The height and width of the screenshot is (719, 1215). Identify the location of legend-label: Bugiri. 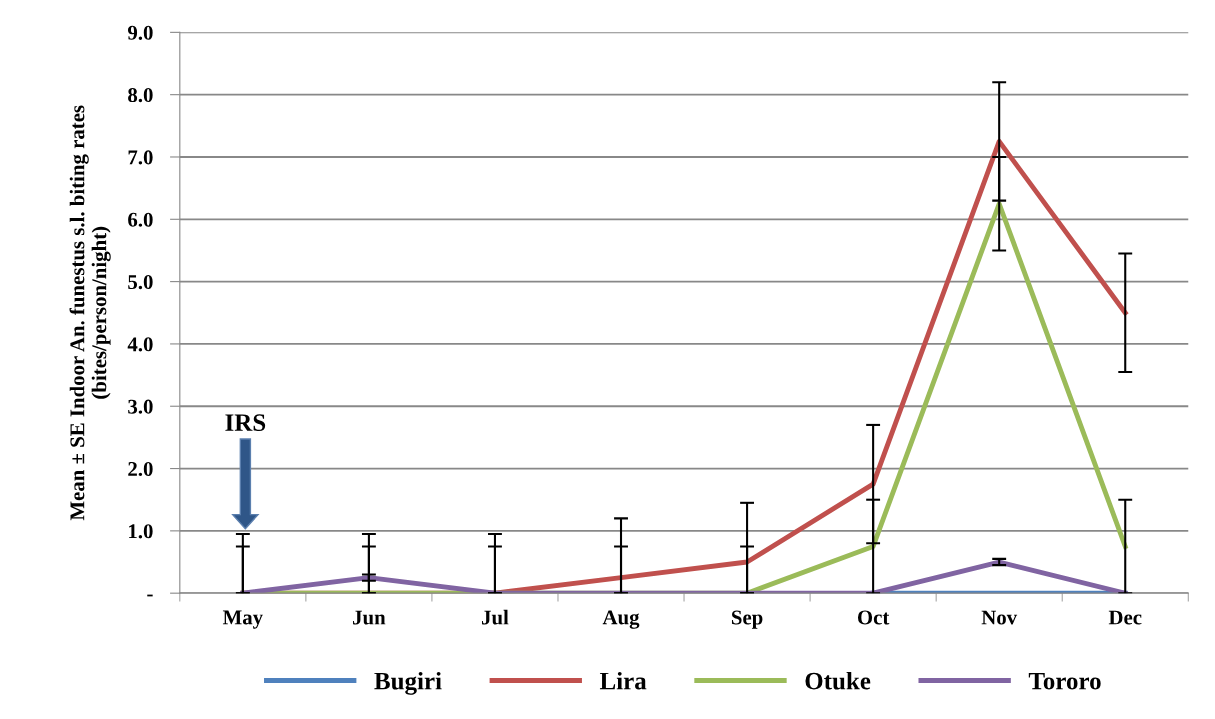
(408, 683).